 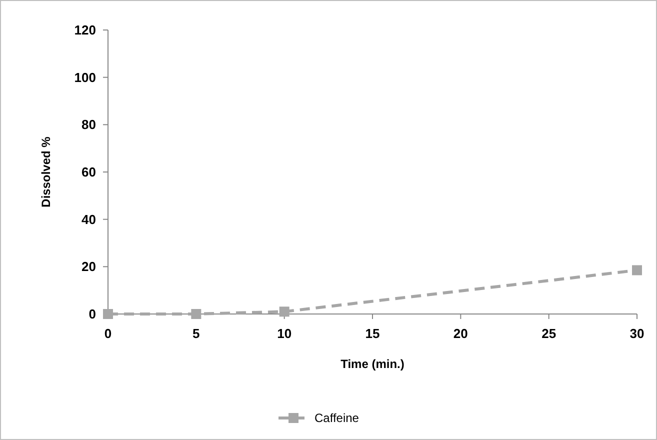 I want to click on y-tick-label: 100, so click(x=85, y=77).